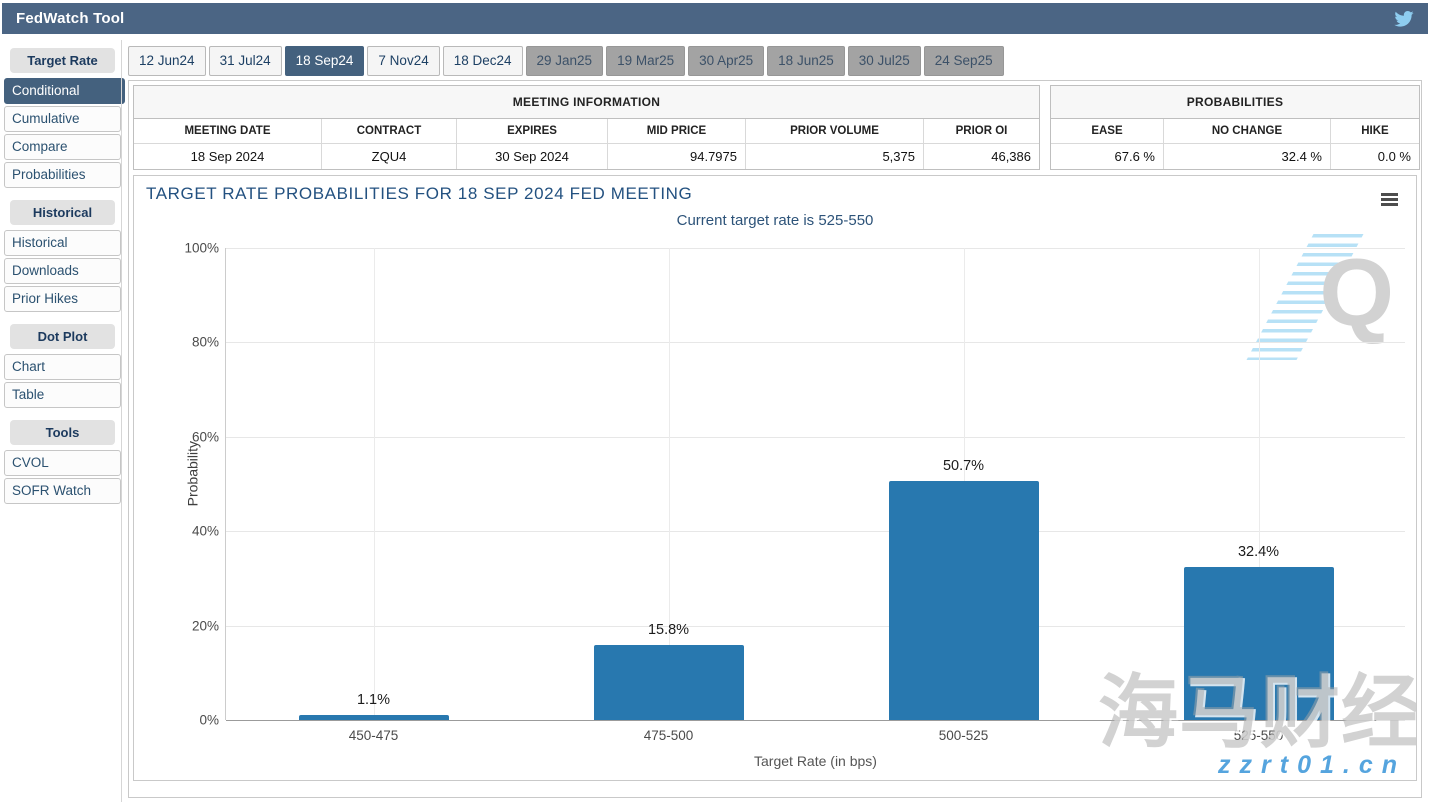 Image resolution: width=1430 pixels, height=806 pixels. Describe the element at coordinates (205, 437) in the screenshot. I see `y-tick-label: 60%` at that location.